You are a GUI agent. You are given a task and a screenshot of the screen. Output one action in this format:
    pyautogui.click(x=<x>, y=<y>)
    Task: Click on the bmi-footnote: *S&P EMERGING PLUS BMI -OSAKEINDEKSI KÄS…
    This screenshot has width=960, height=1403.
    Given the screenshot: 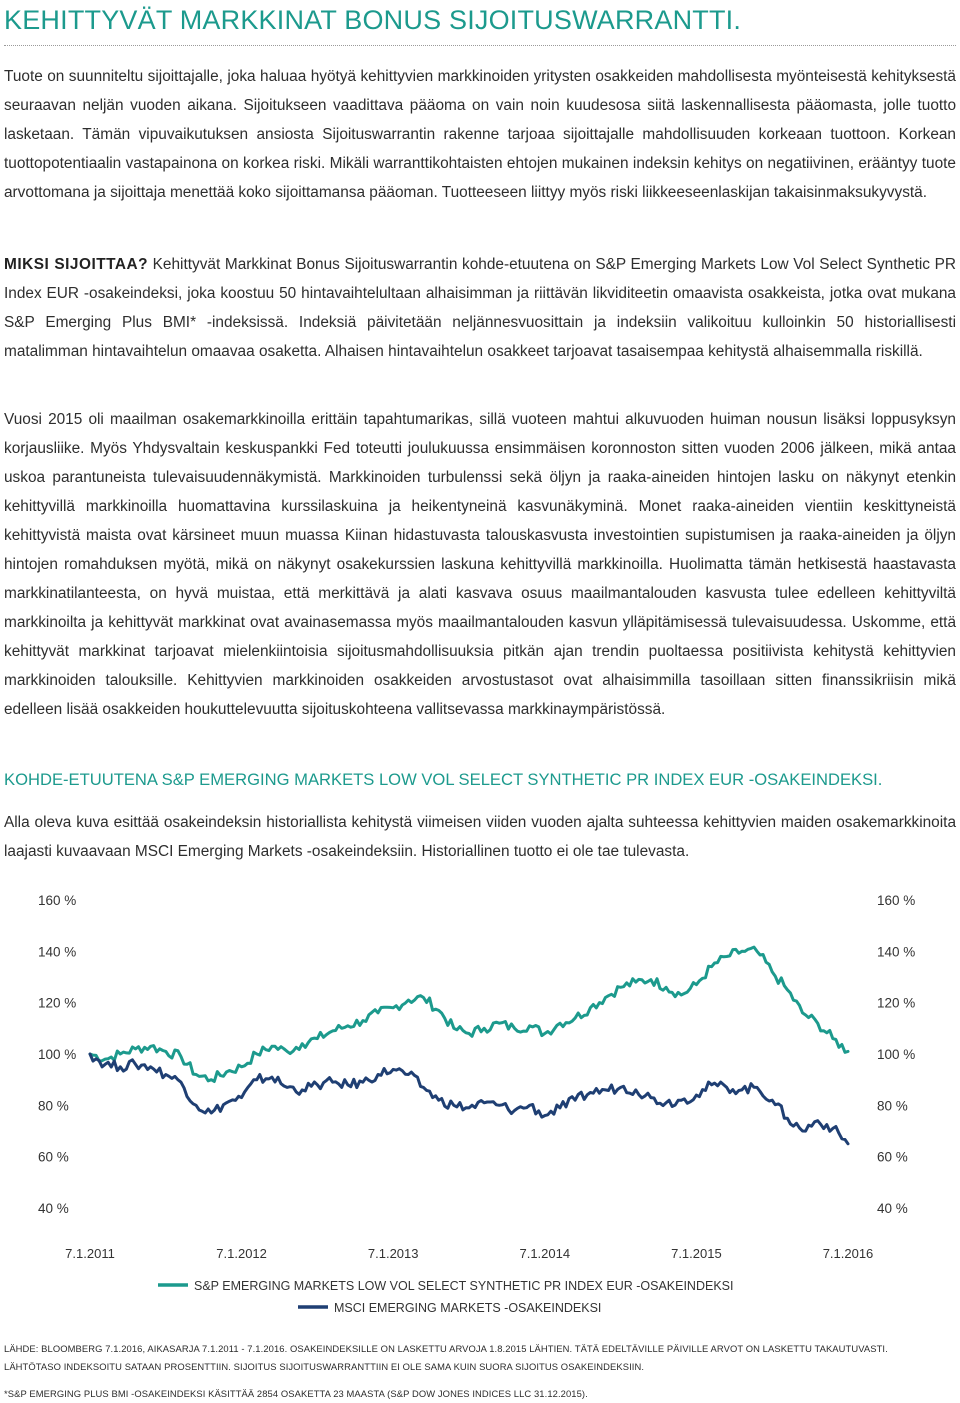 What is the action you would take?
    pyautogui.click(x=296, y=1393)
    